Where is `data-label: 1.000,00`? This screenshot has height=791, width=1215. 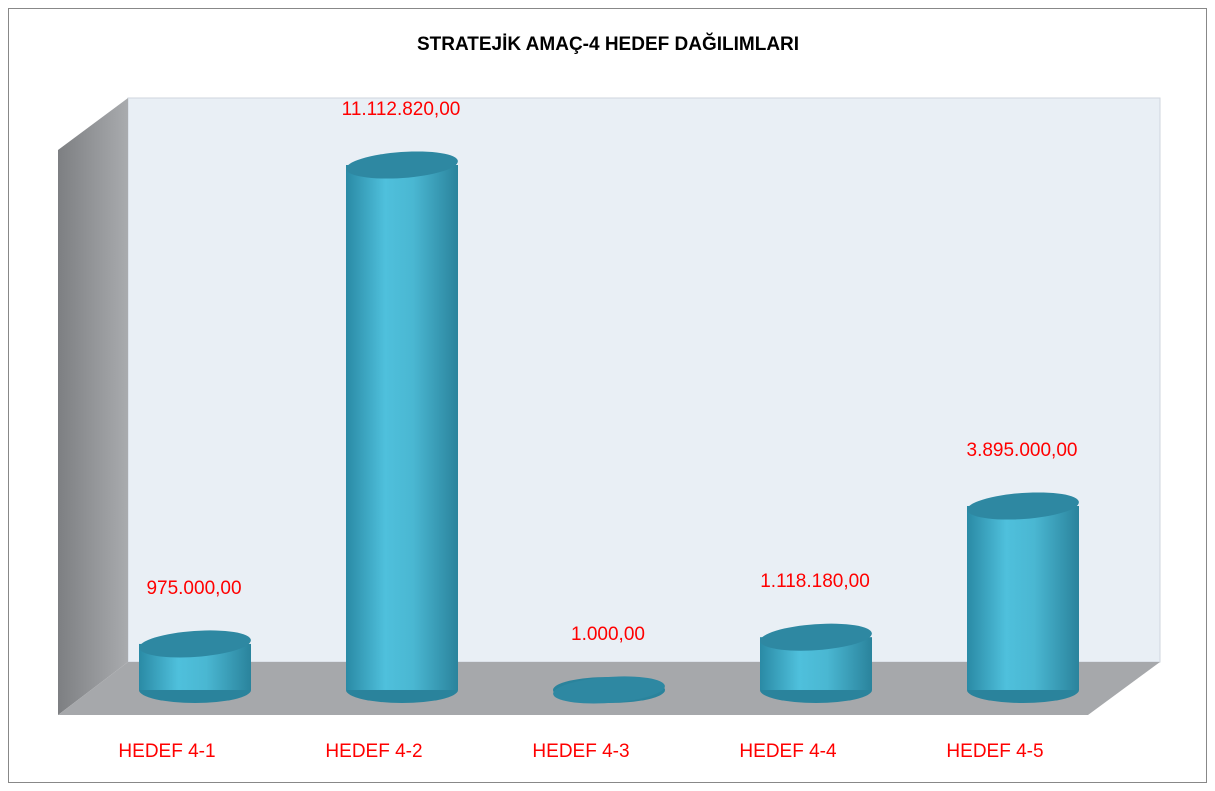 data-label: 1.000,00 is located at coordinates (608, 634).